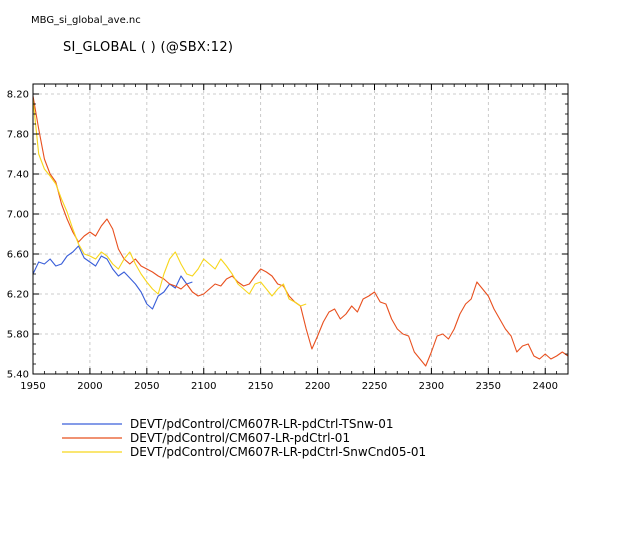  I want to click on y-tick-label: 7.40, so click(18, 175).